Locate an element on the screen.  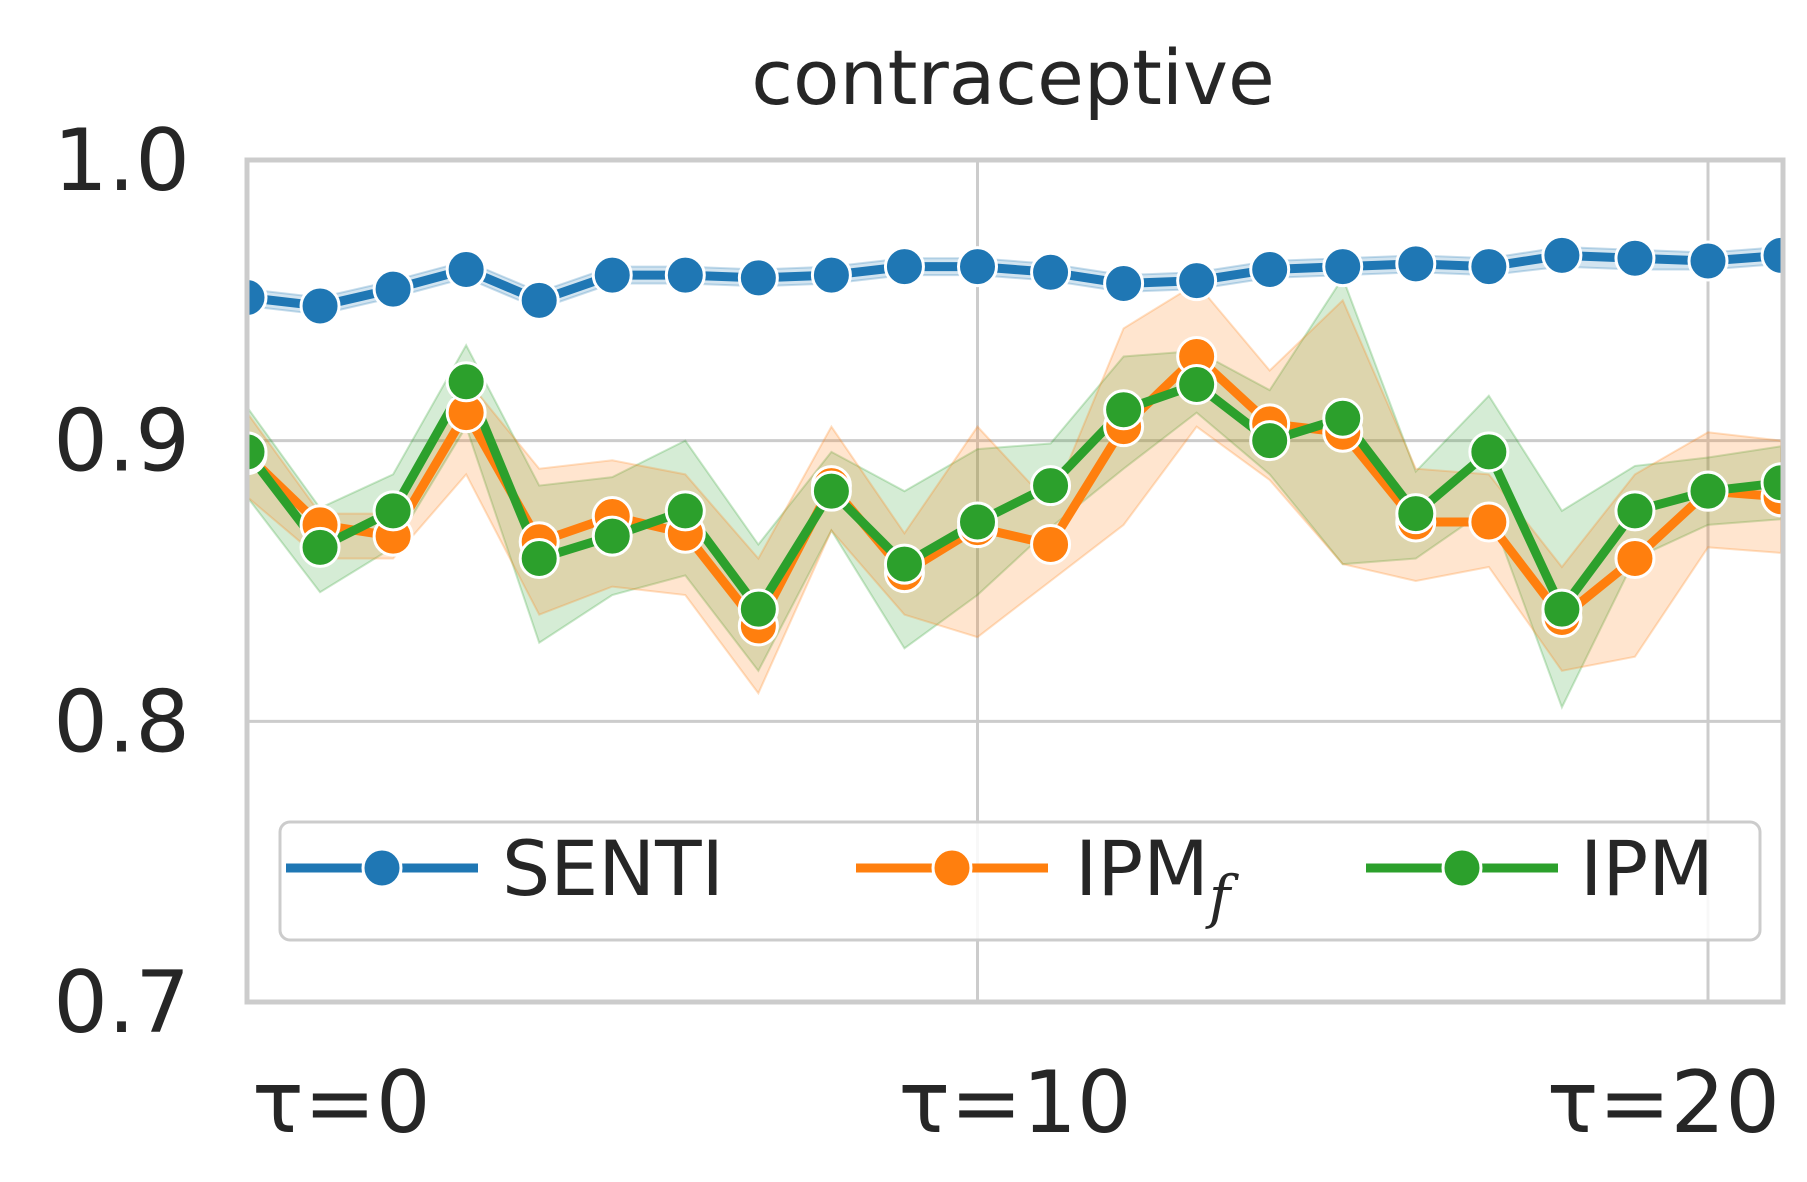
x-tick-label: τ=20 is located at coordinates (1663, 1103).